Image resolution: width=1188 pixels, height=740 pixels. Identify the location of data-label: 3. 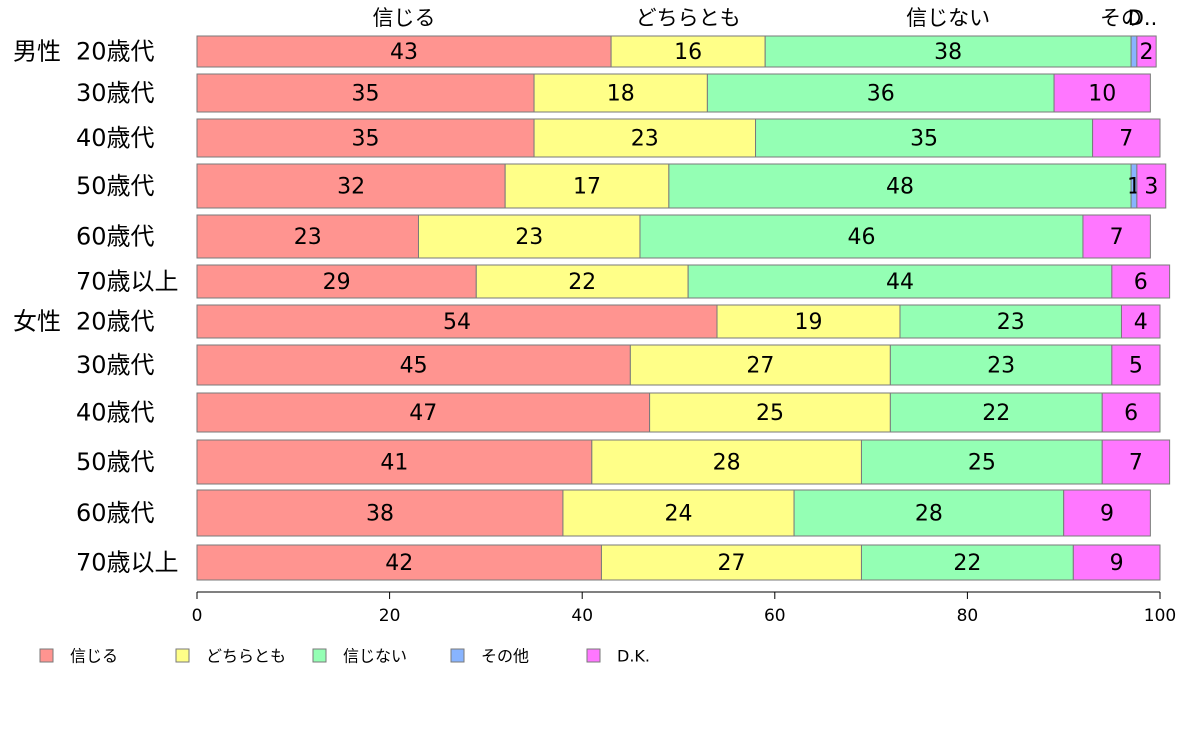
(1151, 187).